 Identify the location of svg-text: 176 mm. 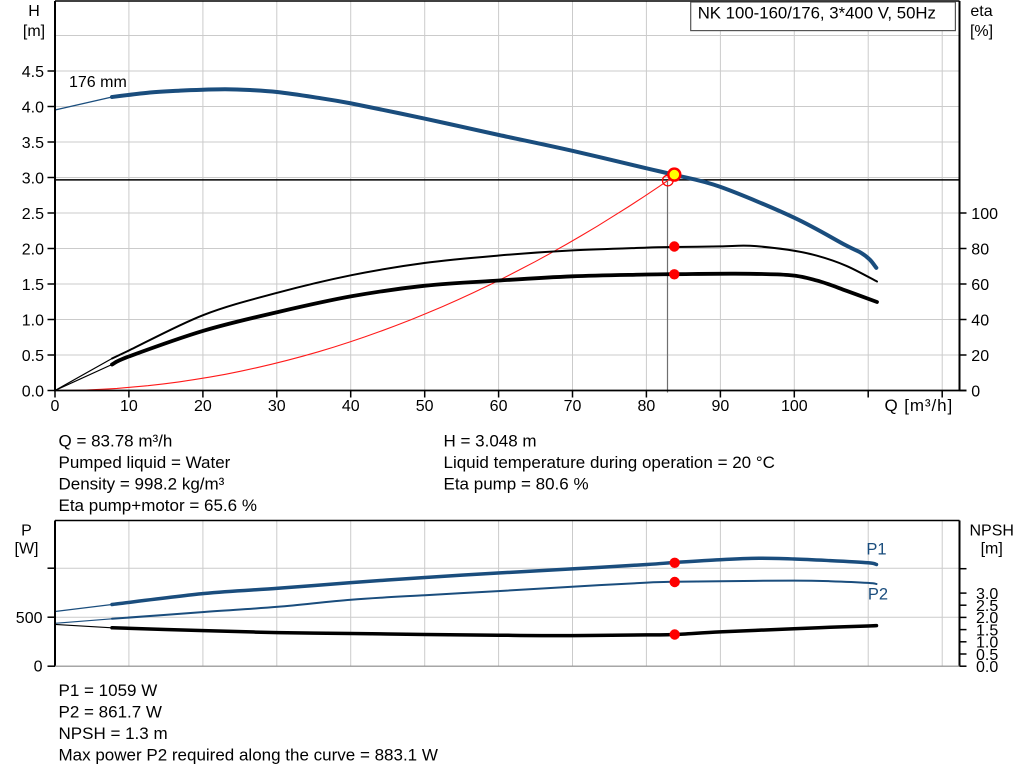
(98, 82).